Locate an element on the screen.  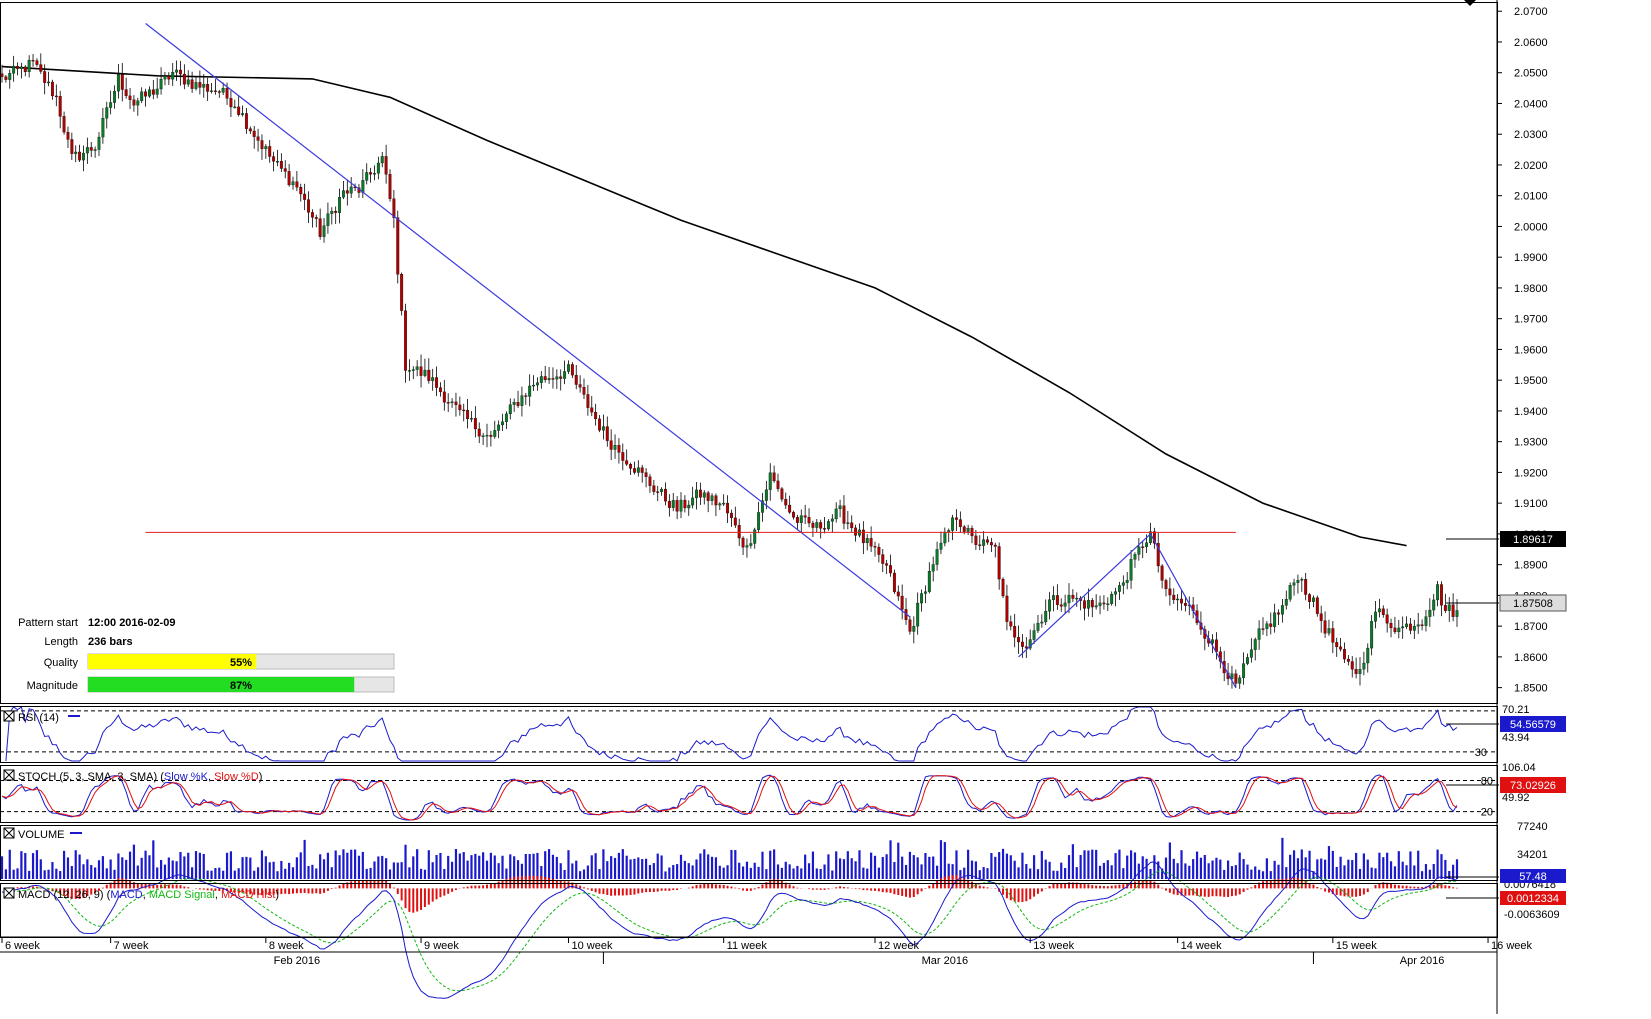
price-tick-label: 1.8700 is located at coordinates (1531, 627).